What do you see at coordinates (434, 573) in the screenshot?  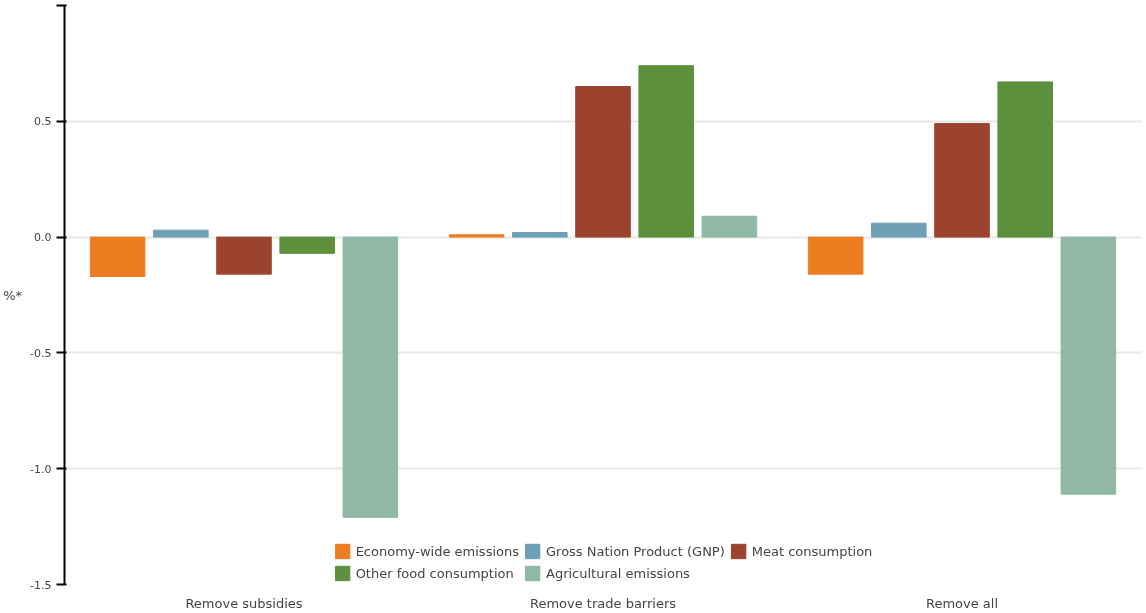 I see `legend-label: Other food consumption` at bounding box center [434, 573].